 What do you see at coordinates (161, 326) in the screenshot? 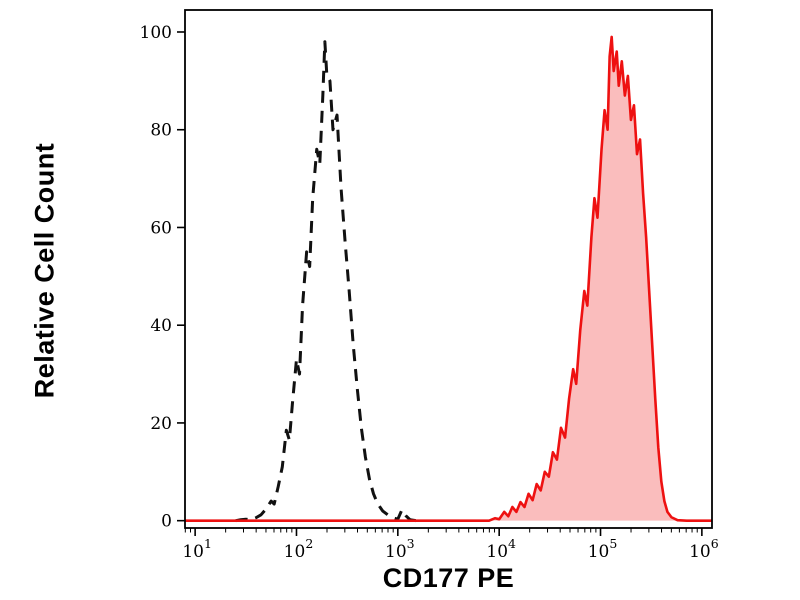
I see `y-tick-label-40: 40` at bounding box center [161, 326].